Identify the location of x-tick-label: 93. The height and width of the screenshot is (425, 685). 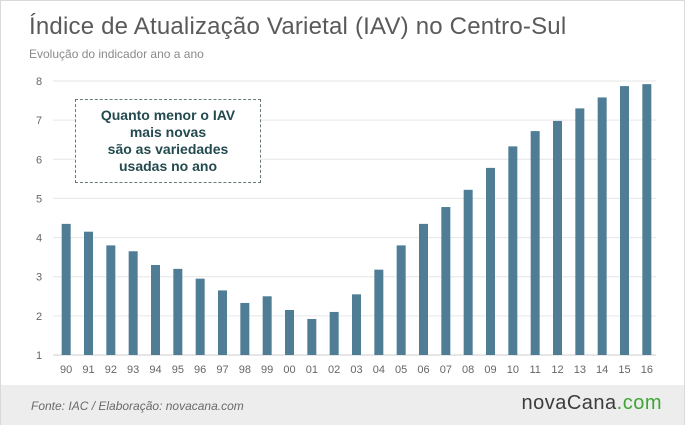
(133, 370).